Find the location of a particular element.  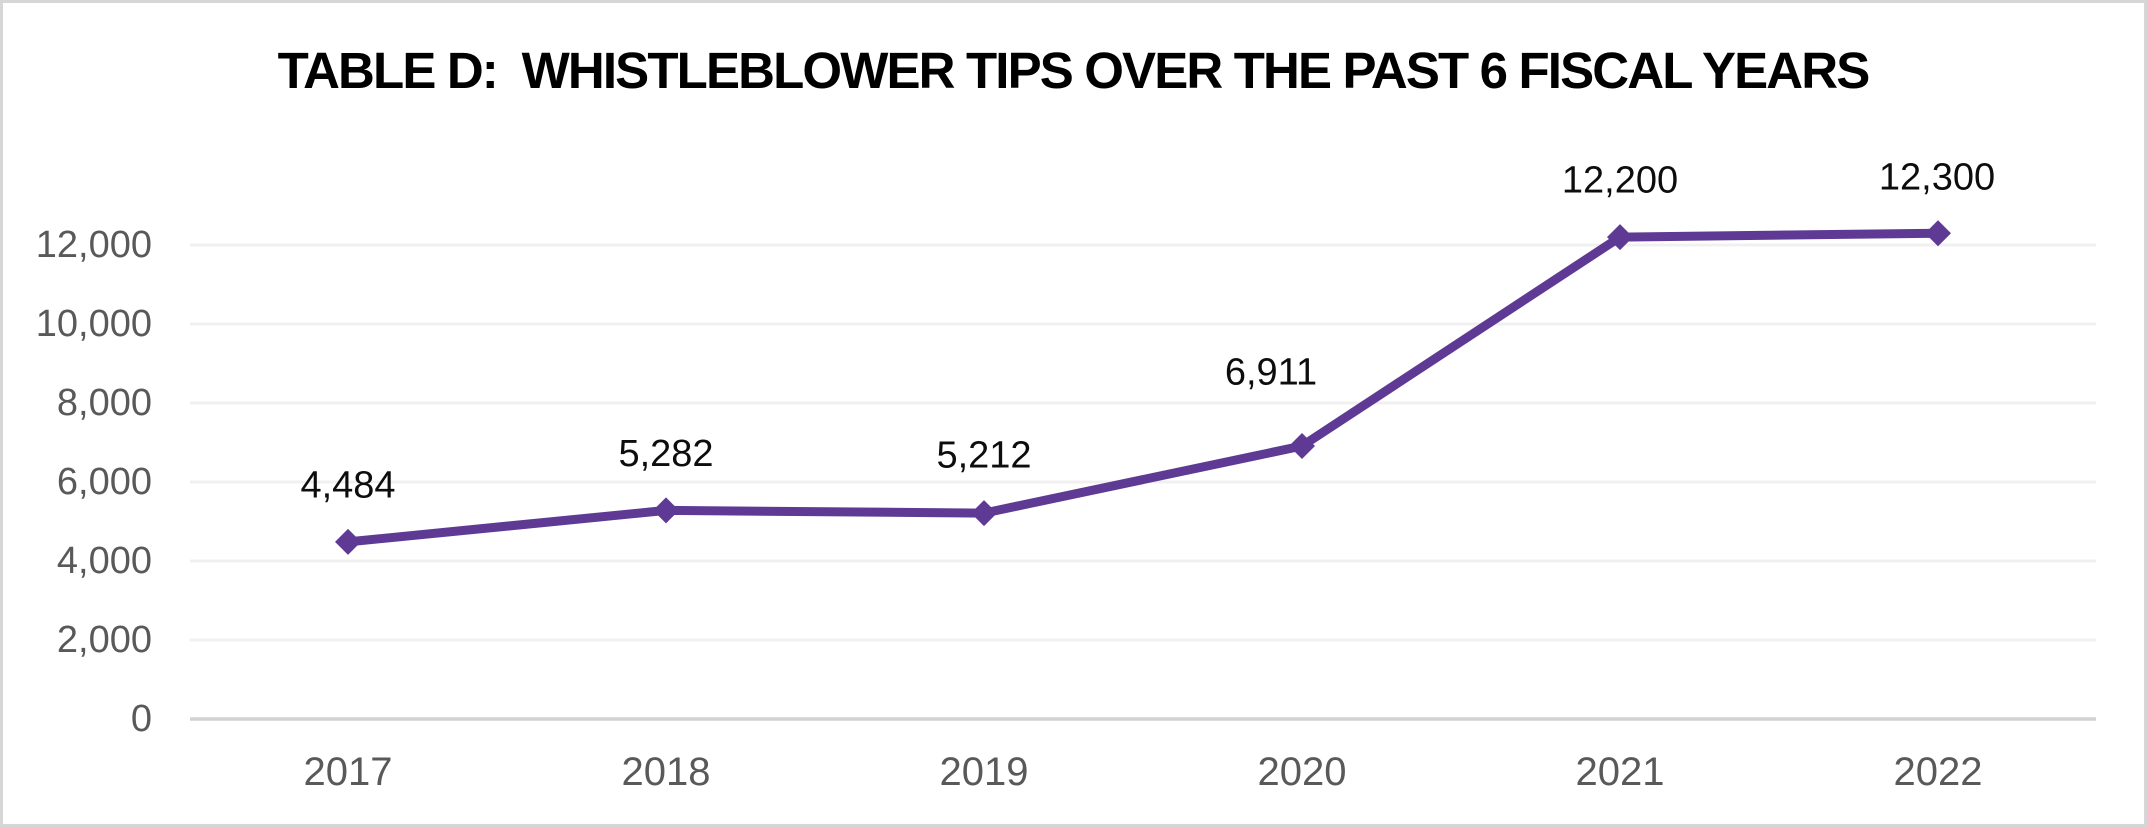

svg-text: 2020 is located at coordinates (1302, 772).